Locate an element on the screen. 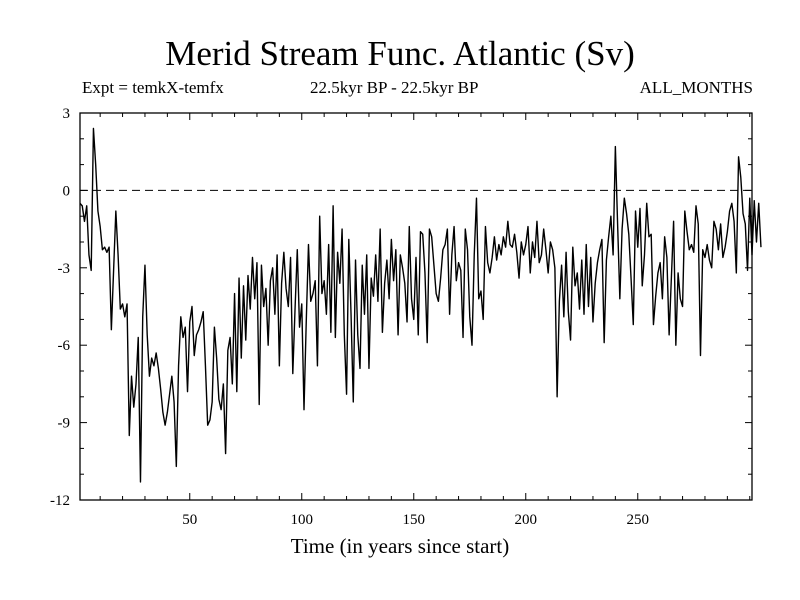  y-tick-label: -12 is located at coordinates (60, 501).